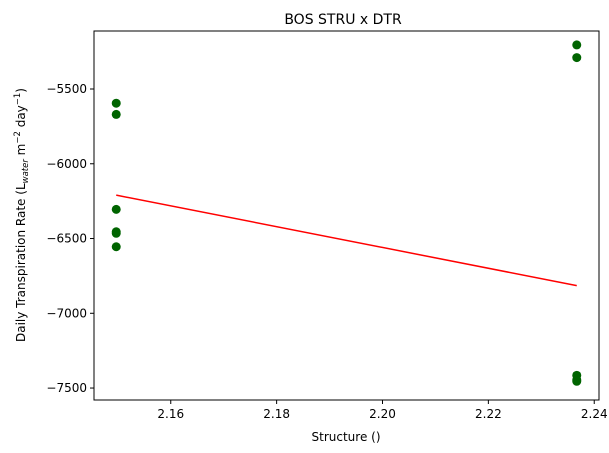  Describe the element at coordinates (21, 90) in the screenshot. I see `y-axis-title-suffix: )` at that location.